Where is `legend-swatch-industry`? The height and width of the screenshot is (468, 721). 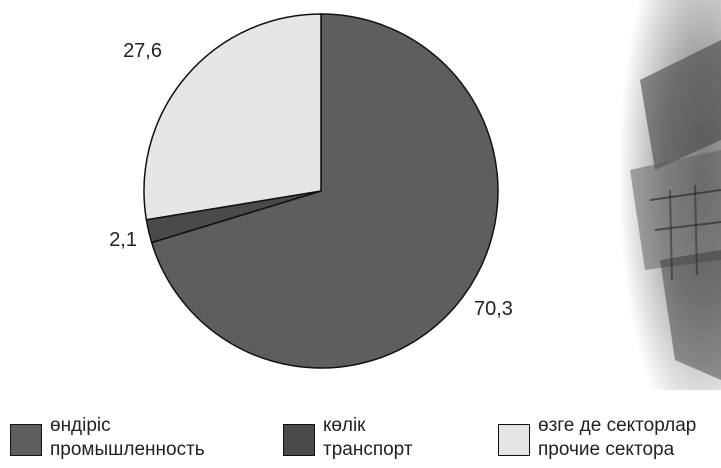
legend-swatch-industry is located at coordinates (26, 440).